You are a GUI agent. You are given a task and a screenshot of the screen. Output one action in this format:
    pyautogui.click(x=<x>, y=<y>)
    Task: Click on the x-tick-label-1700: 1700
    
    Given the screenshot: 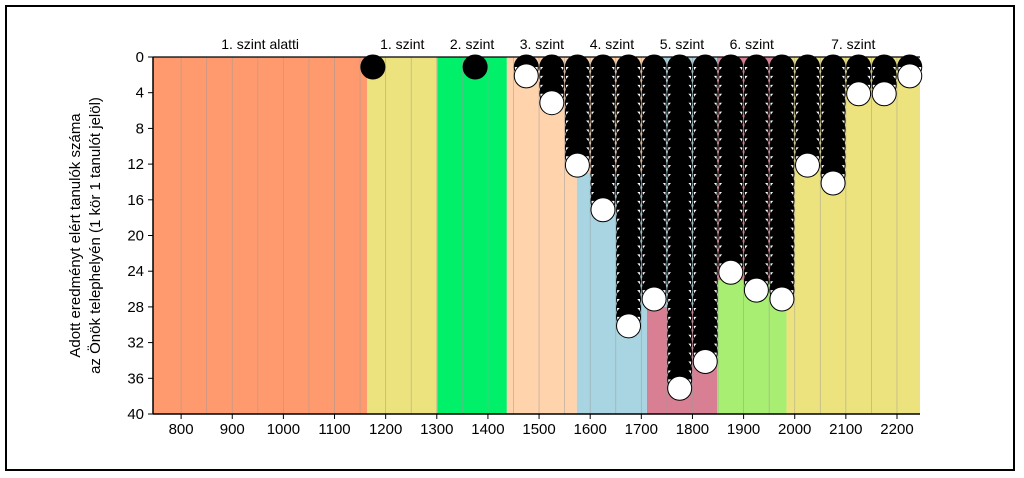 What is the action you would take?
    pyautogui.click(x=641, y=429)
    